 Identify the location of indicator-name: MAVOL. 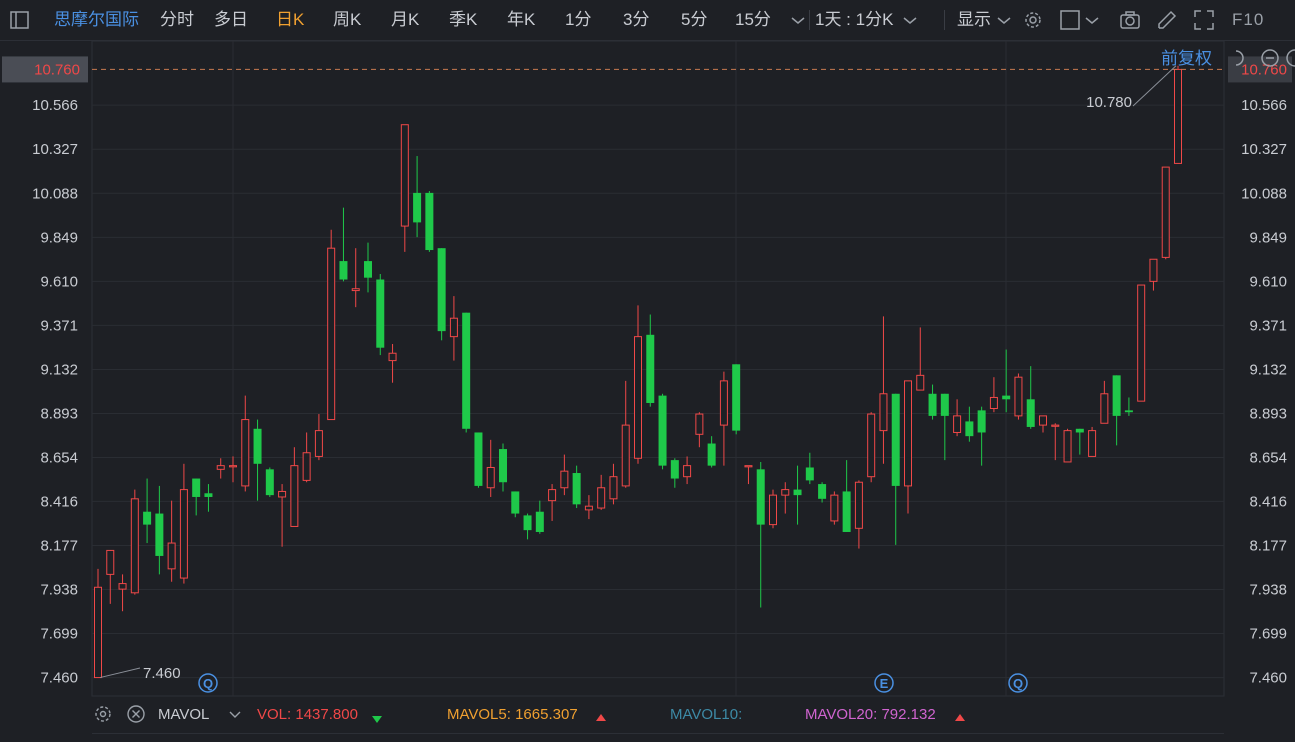
(184, 714).